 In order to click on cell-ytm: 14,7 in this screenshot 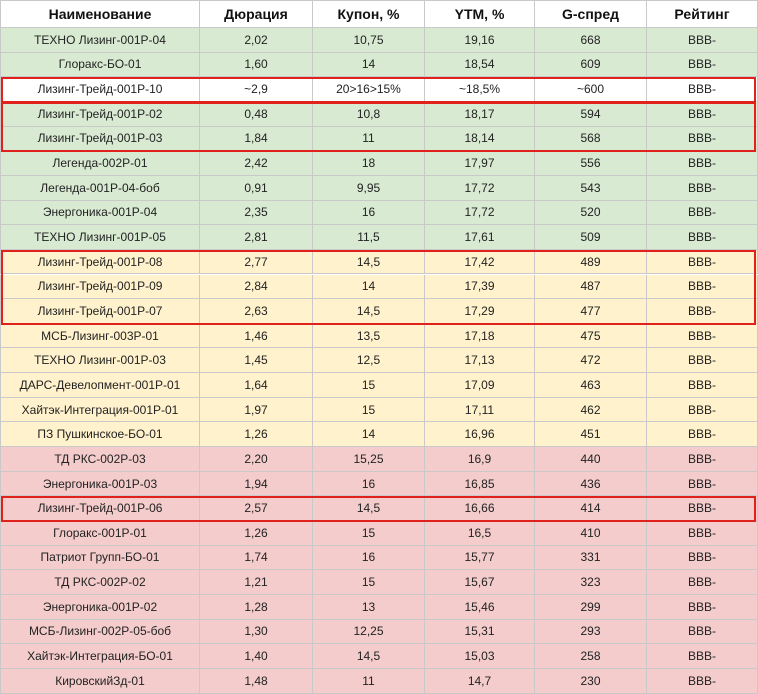, I will do `click(480, 681)`.